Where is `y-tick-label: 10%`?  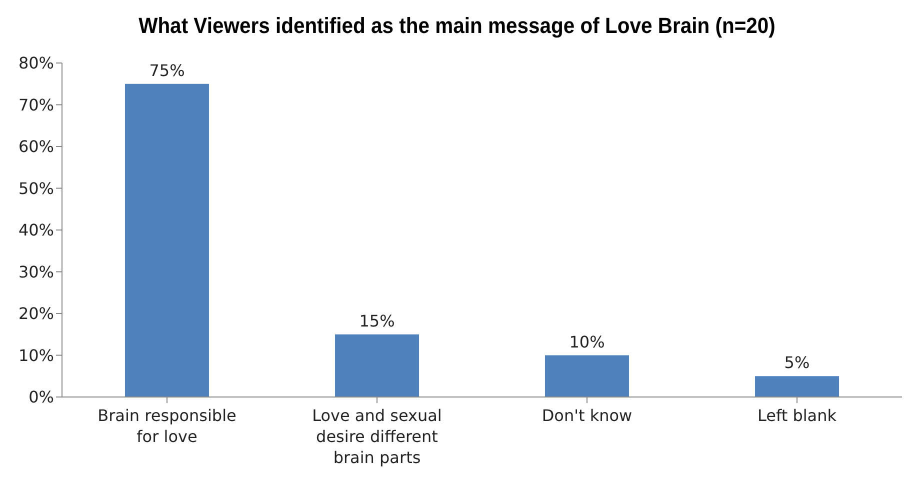
y-tick-label: 10% is located at coordinates (36, 355).